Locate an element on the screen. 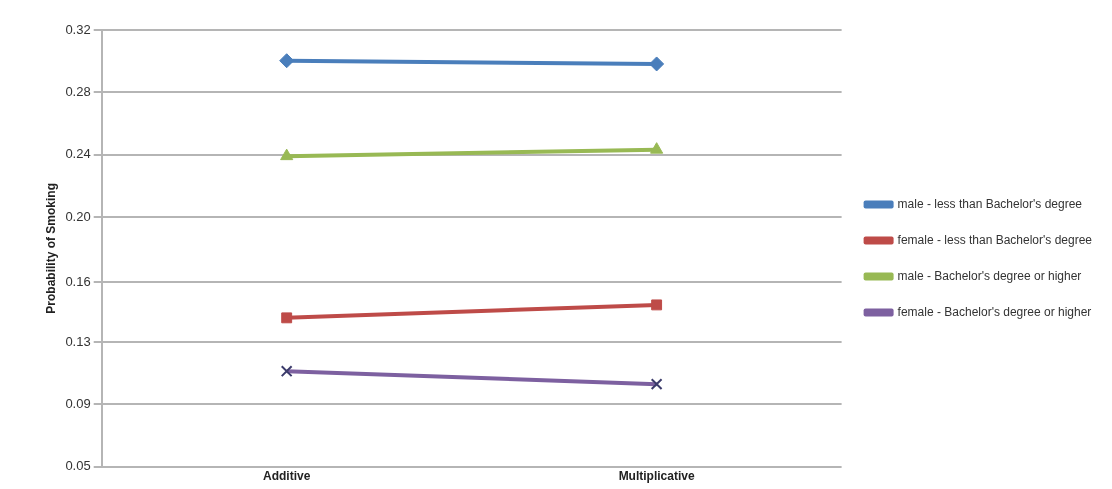  legend-label: female - less than Bachelor's degree is located at coordinates (995, 239).